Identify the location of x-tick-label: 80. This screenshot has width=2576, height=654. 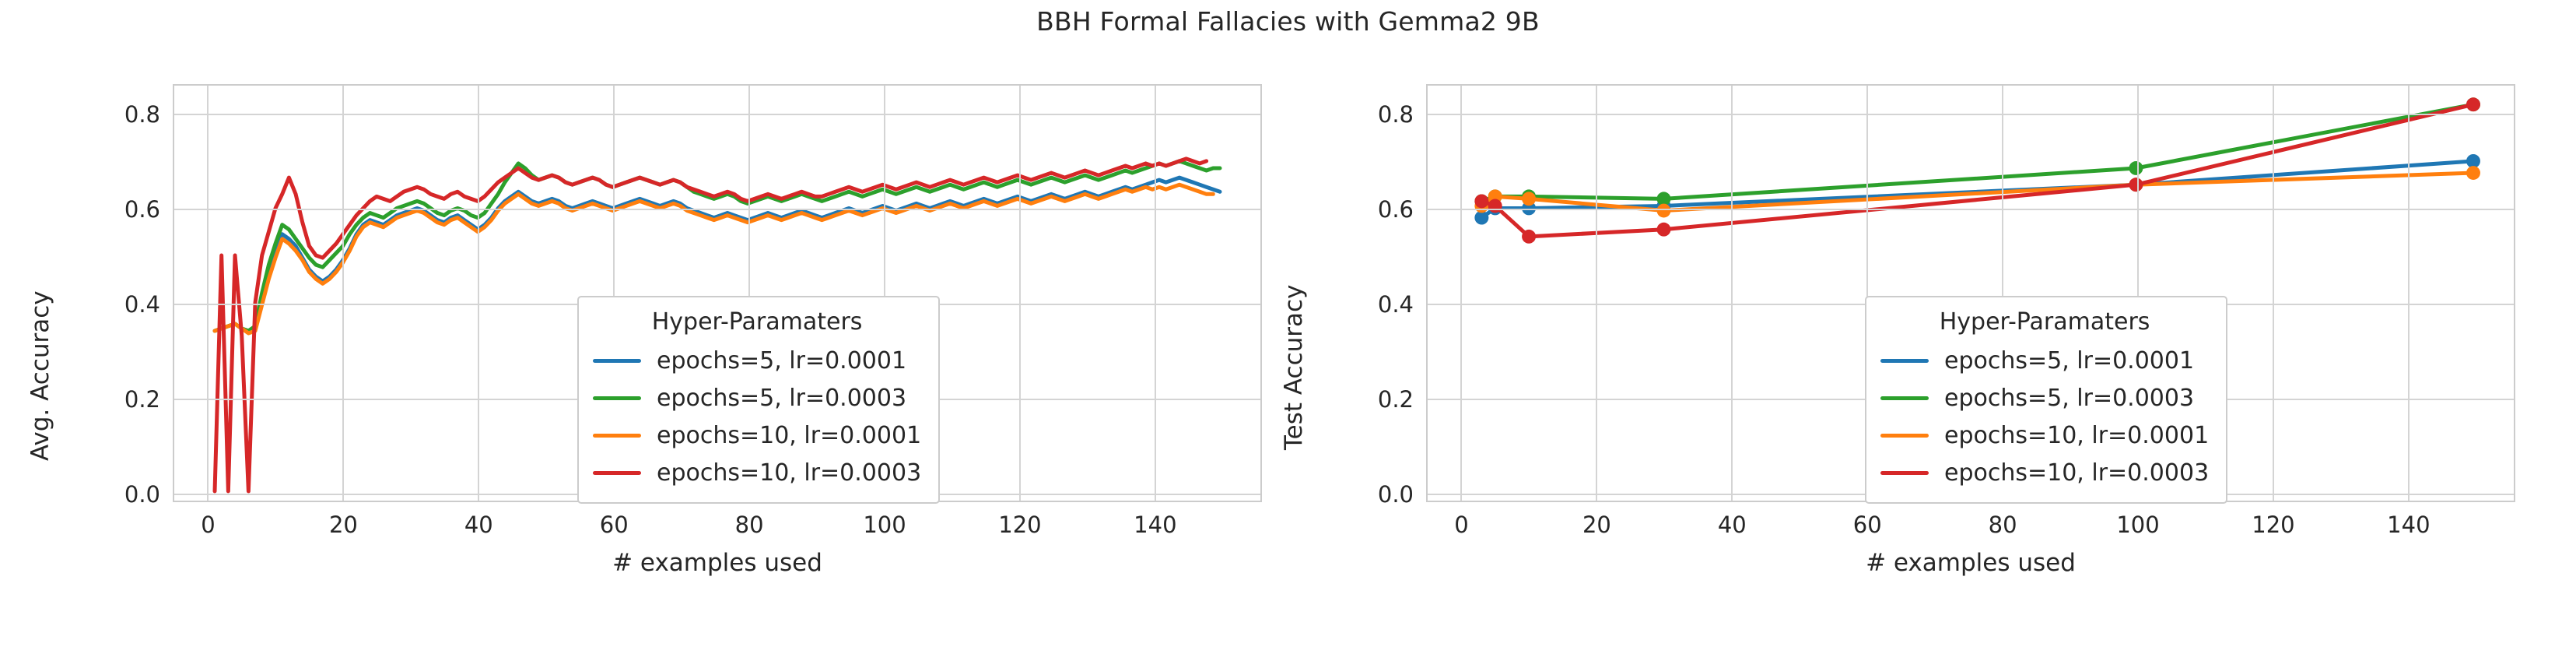
(749, 525).